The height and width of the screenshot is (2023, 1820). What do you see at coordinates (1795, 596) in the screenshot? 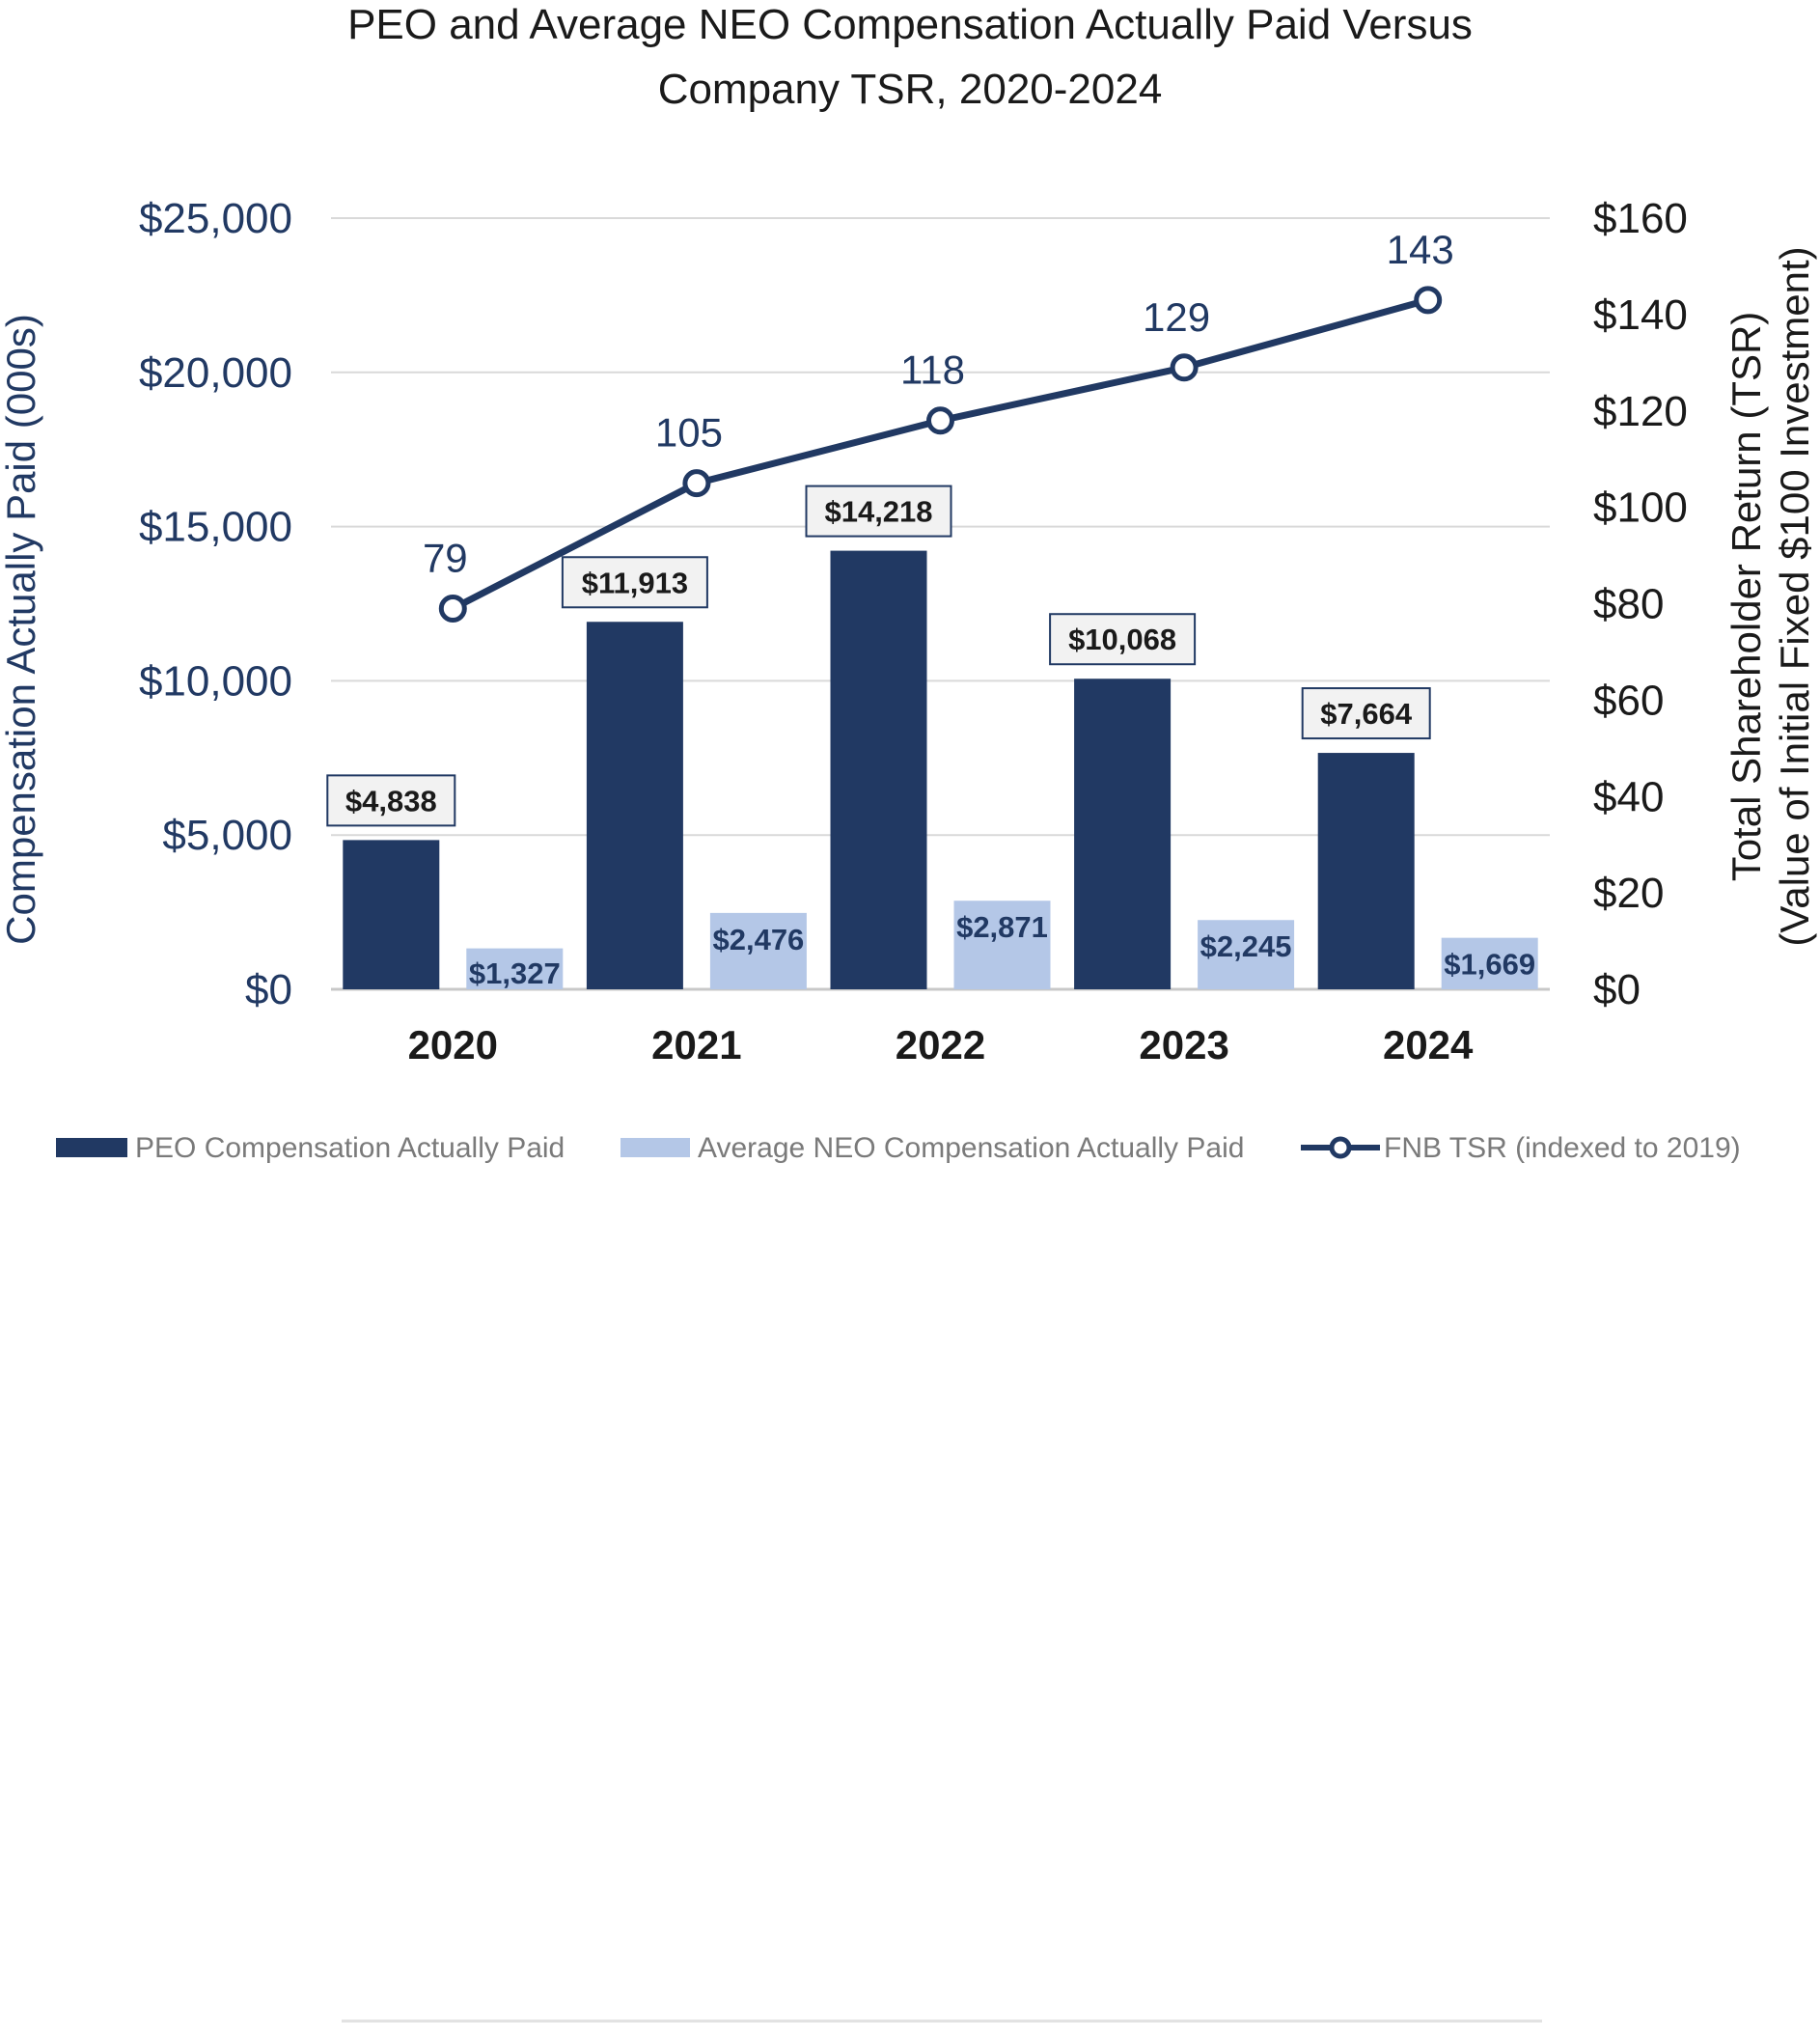
I see `right-axis-title-line-2: (Value of Initial Fixed $100 Investment)` at bounding box center [1795, 596].